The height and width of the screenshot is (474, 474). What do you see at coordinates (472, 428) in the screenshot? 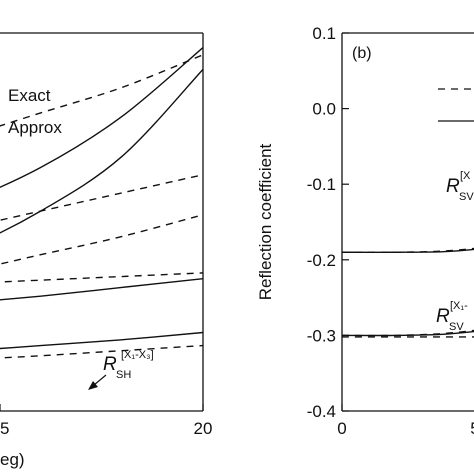
I see `panel-b-x-tick-label: 5` at bounding box center [472, 428].